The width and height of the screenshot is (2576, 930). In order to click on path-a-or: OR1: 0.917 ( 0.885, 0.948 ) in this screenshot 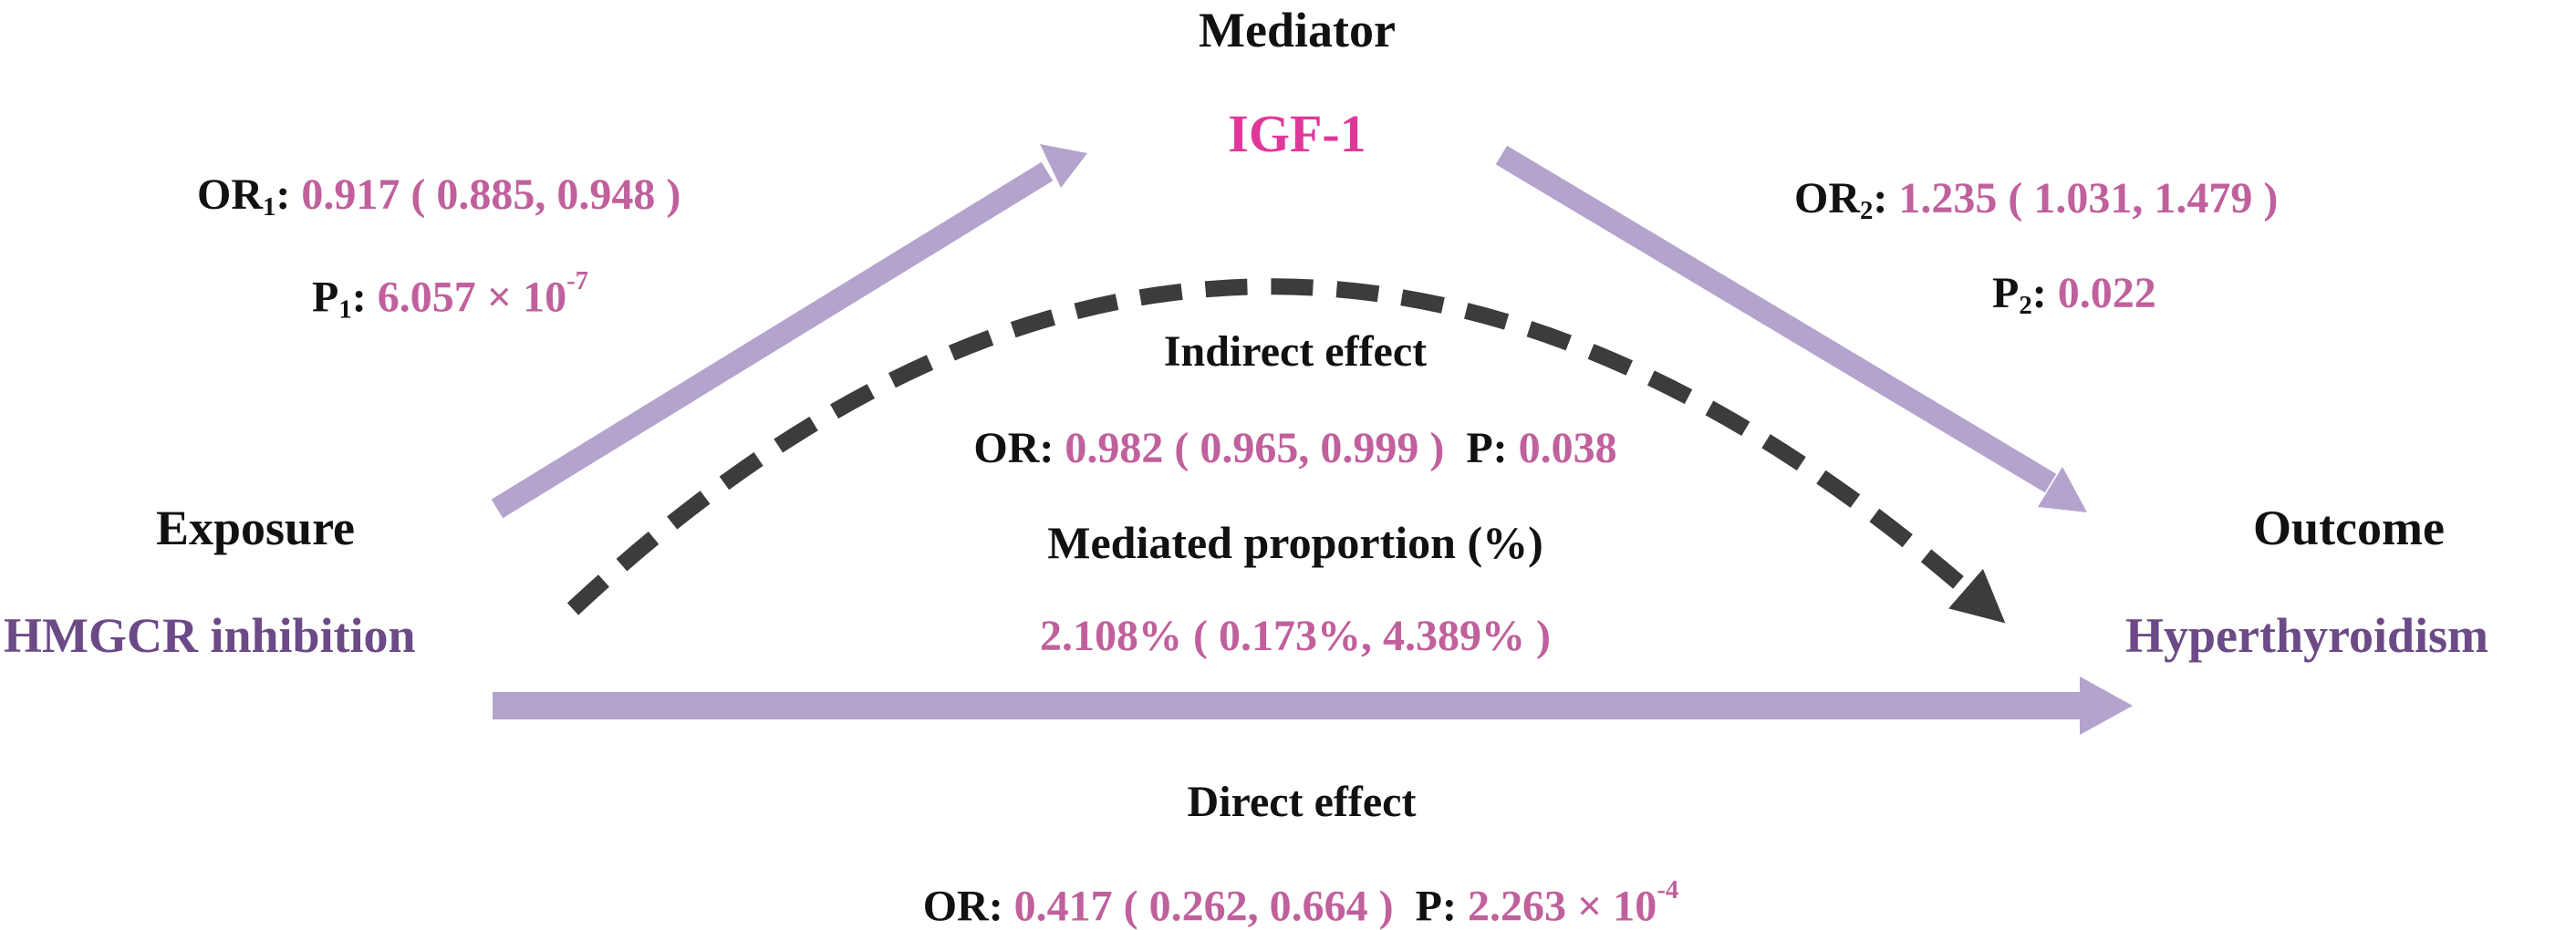, I will do `click(439, 196)`.